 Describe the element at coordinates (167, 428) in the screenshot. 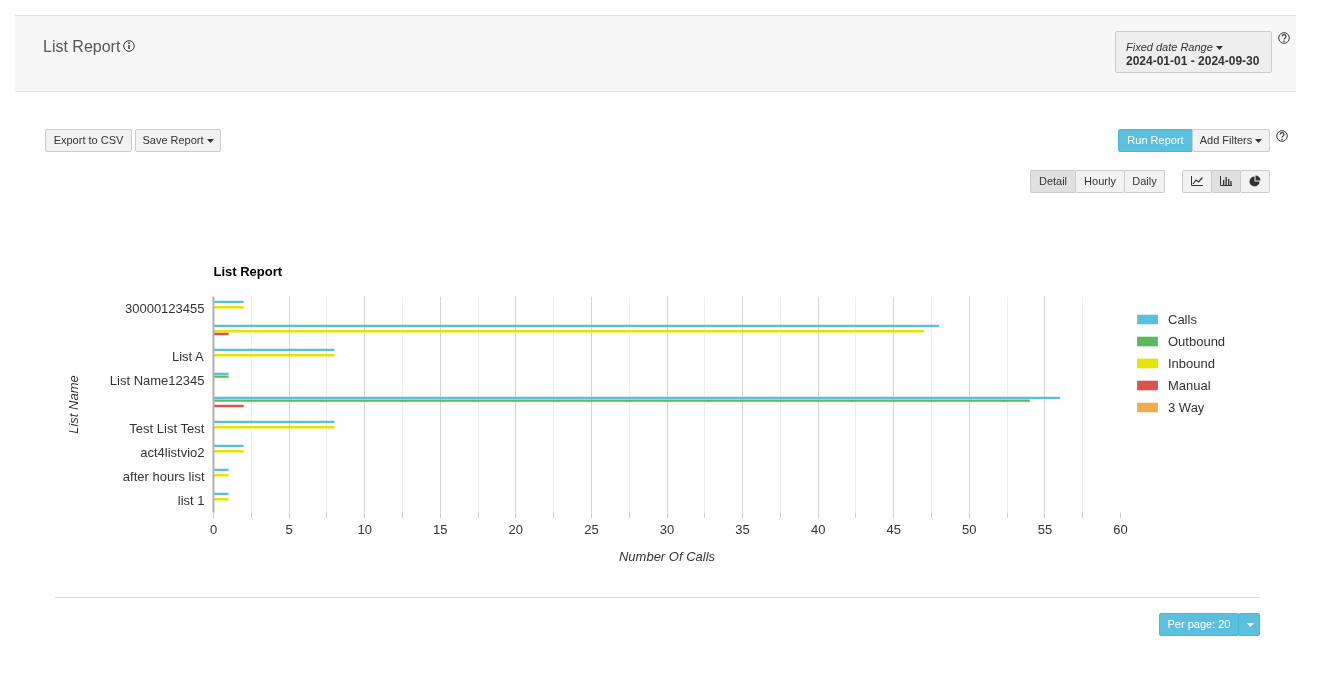

I see `y-tick-label: Test List Test` at that location.